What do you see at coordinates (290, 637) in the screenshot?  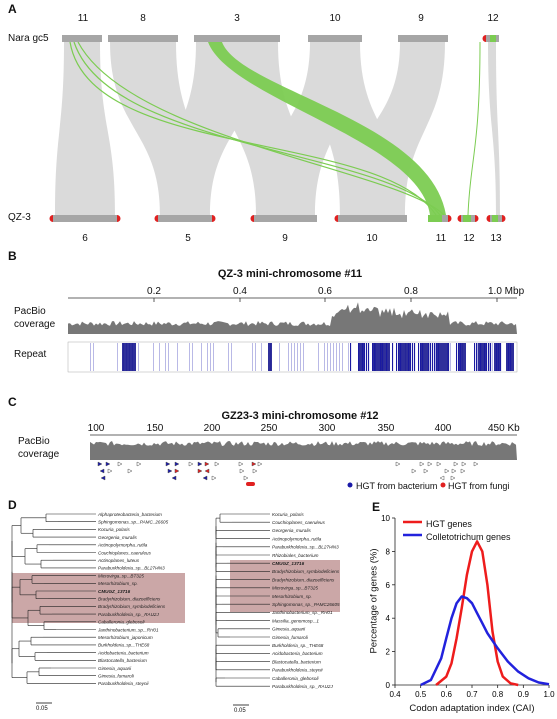 I see `tree-leaf-label: Gimesia_fumaroli` at bounding box center [290, 637].